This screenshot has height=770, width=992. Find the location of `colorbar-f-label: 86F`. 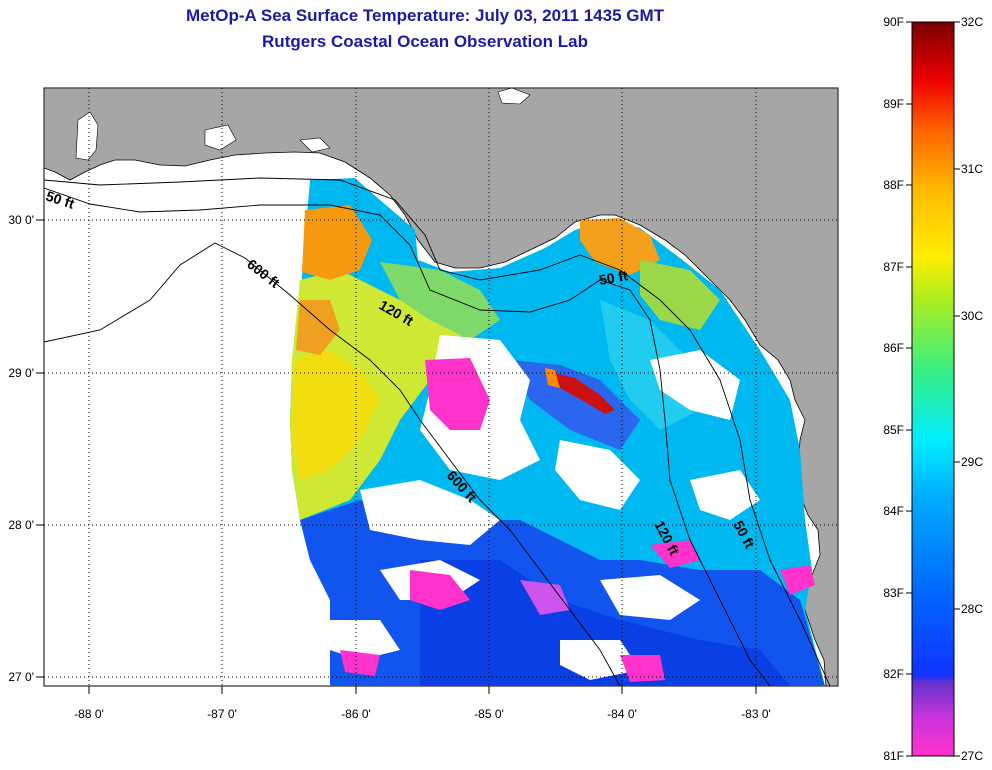

colorbar-f-label: 86F is located at coordinates (893, 348).